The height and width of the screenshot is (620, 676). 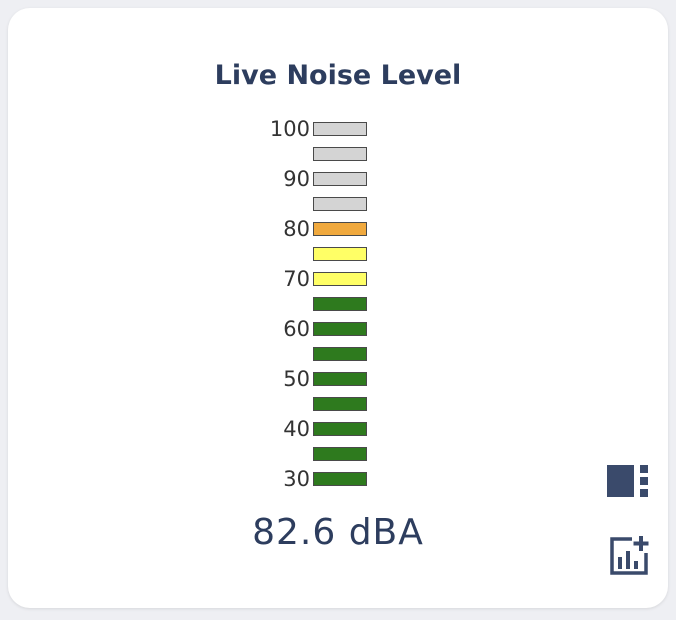 I want to click on meter-tick-label: 90, so click(x=296, y=179).